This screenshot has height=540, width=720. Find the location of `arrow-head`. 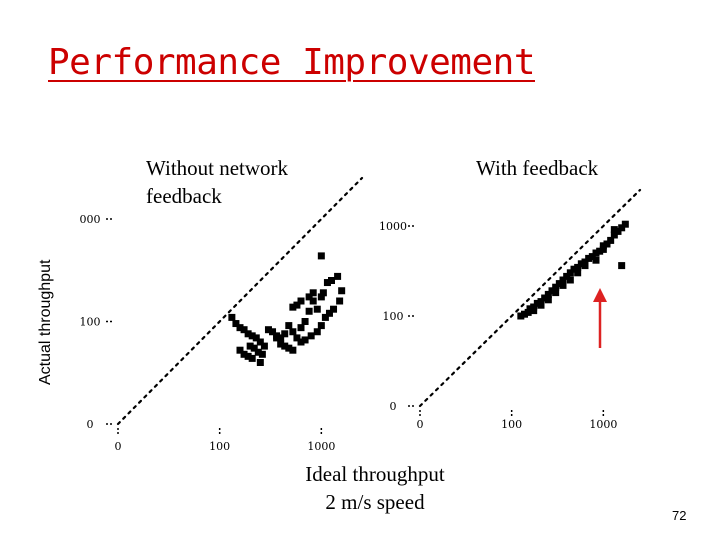

arrow-head is located at coordinates (600, 295).